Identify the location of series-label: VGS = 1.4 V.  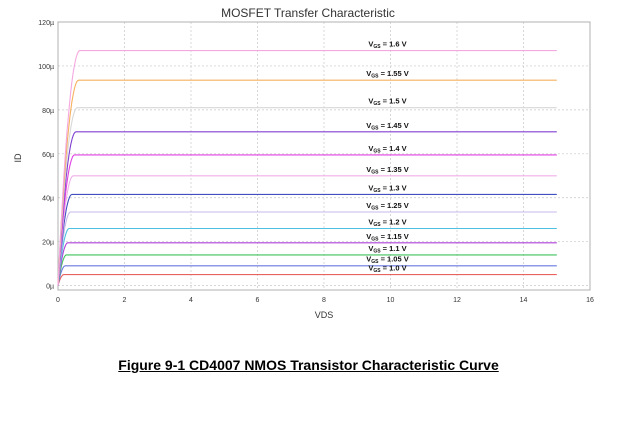
(387, 149).